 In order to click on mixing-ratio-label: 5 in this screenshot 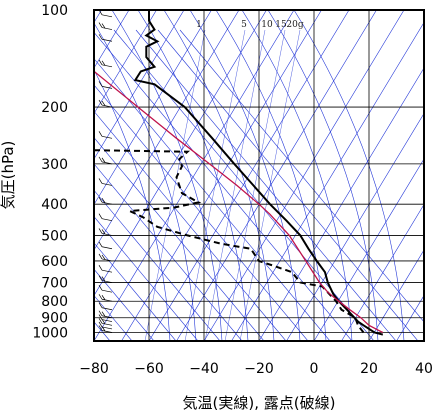, I will do `click(244, 25)`.